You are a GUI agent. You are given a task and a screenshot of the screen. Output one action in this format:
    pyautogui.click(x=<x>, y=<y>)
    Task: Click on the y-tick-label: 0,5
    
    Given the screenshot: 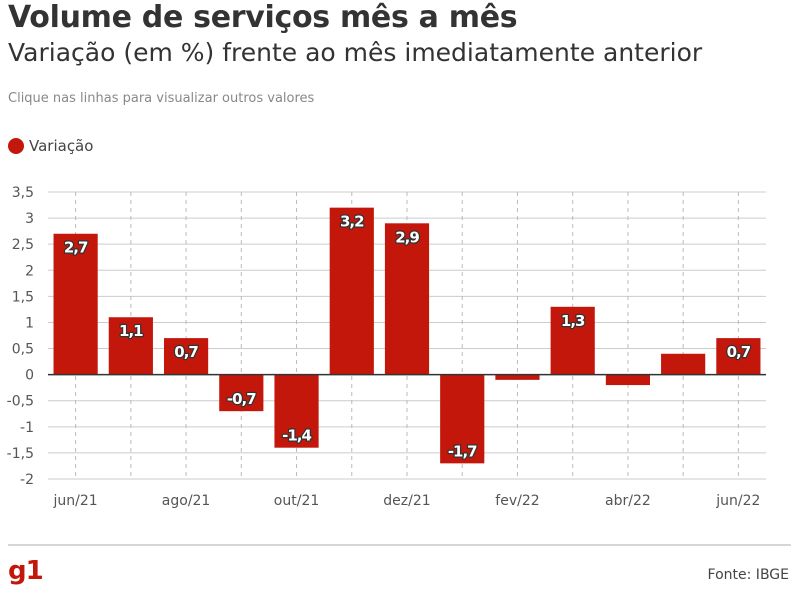 What is the action you would take?
    pyautogui.click(x=23, y=350)
    